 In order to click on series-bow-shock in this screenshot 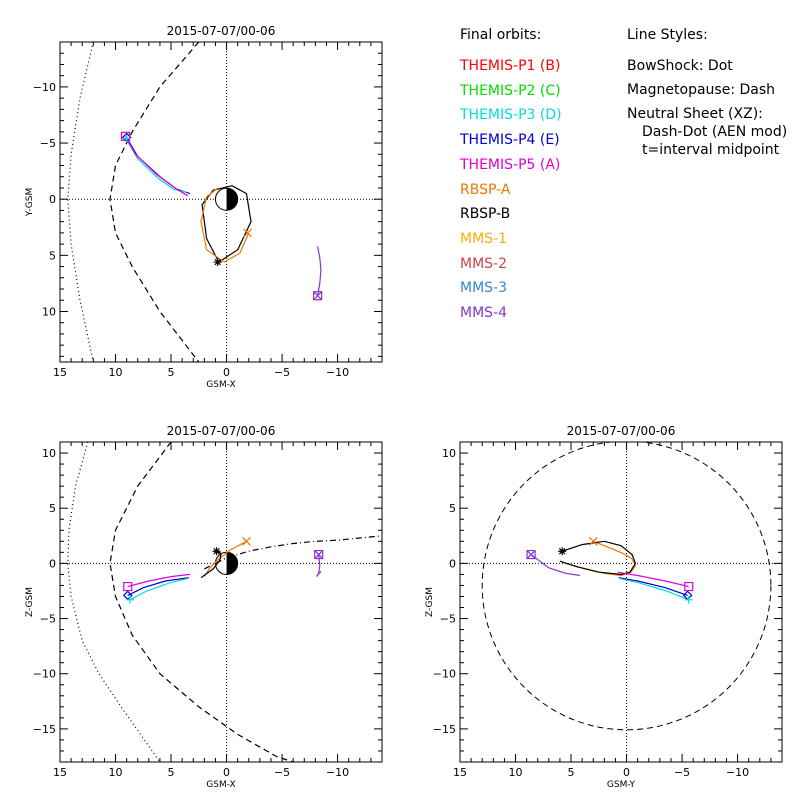, I will do `click(114, 602)`.